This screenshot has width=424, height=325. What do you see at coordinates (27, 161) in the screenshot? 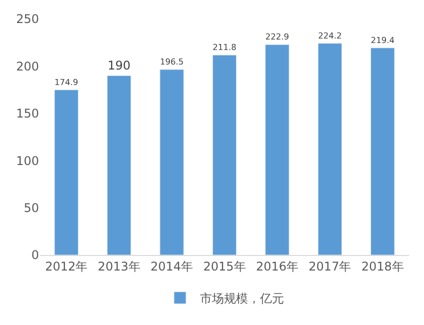
I see `y-tick-label: 100` at bounding box center [27, 161].